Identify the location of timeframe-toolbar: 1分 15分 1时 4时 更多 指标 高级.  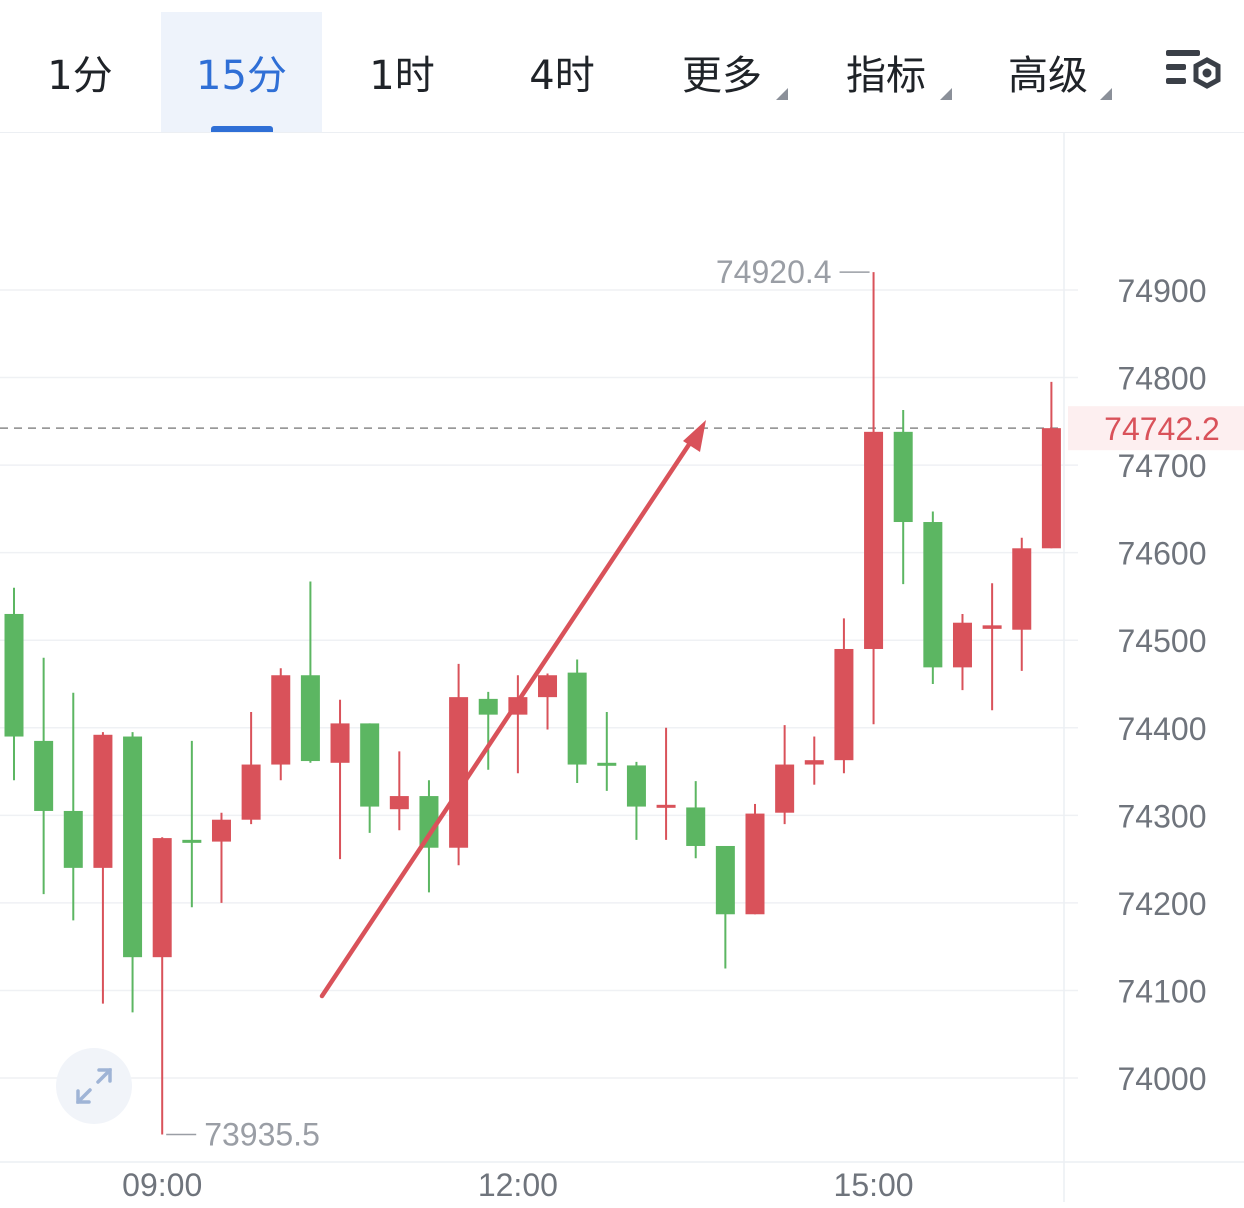
(622, 66).